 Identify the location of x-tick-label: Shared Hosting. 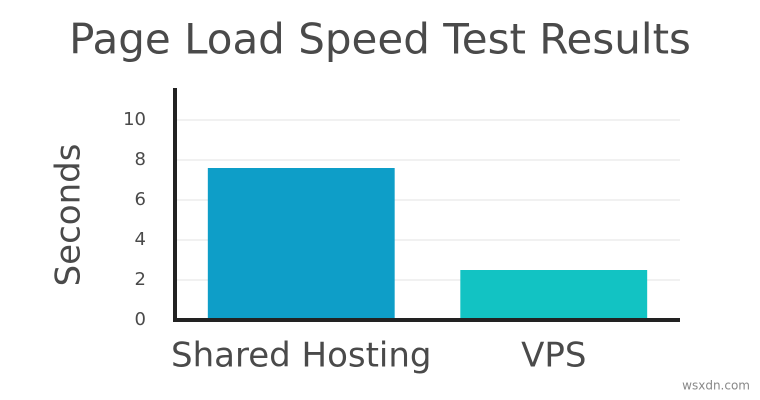
(301, 356).